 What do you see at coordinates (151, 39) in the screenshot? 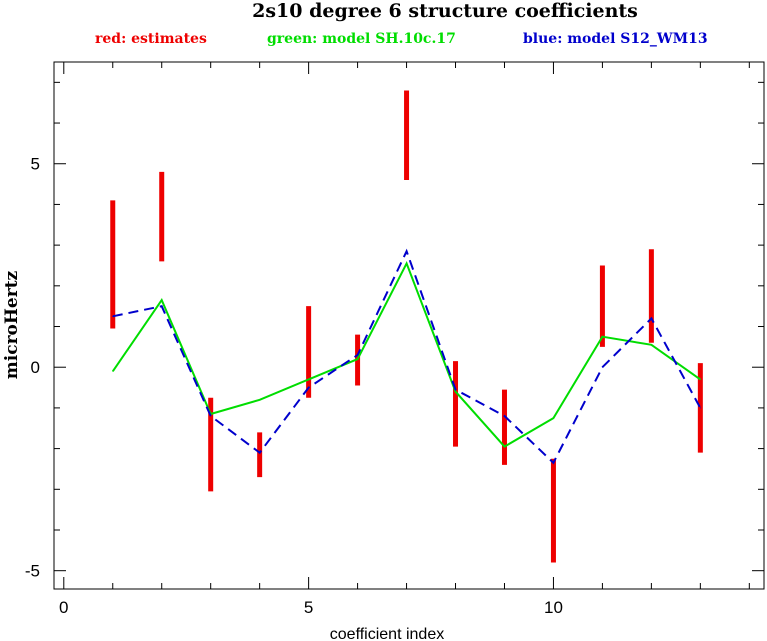
I see `legend-item-estimates: red: estimates` at bounding box center [151, 39].